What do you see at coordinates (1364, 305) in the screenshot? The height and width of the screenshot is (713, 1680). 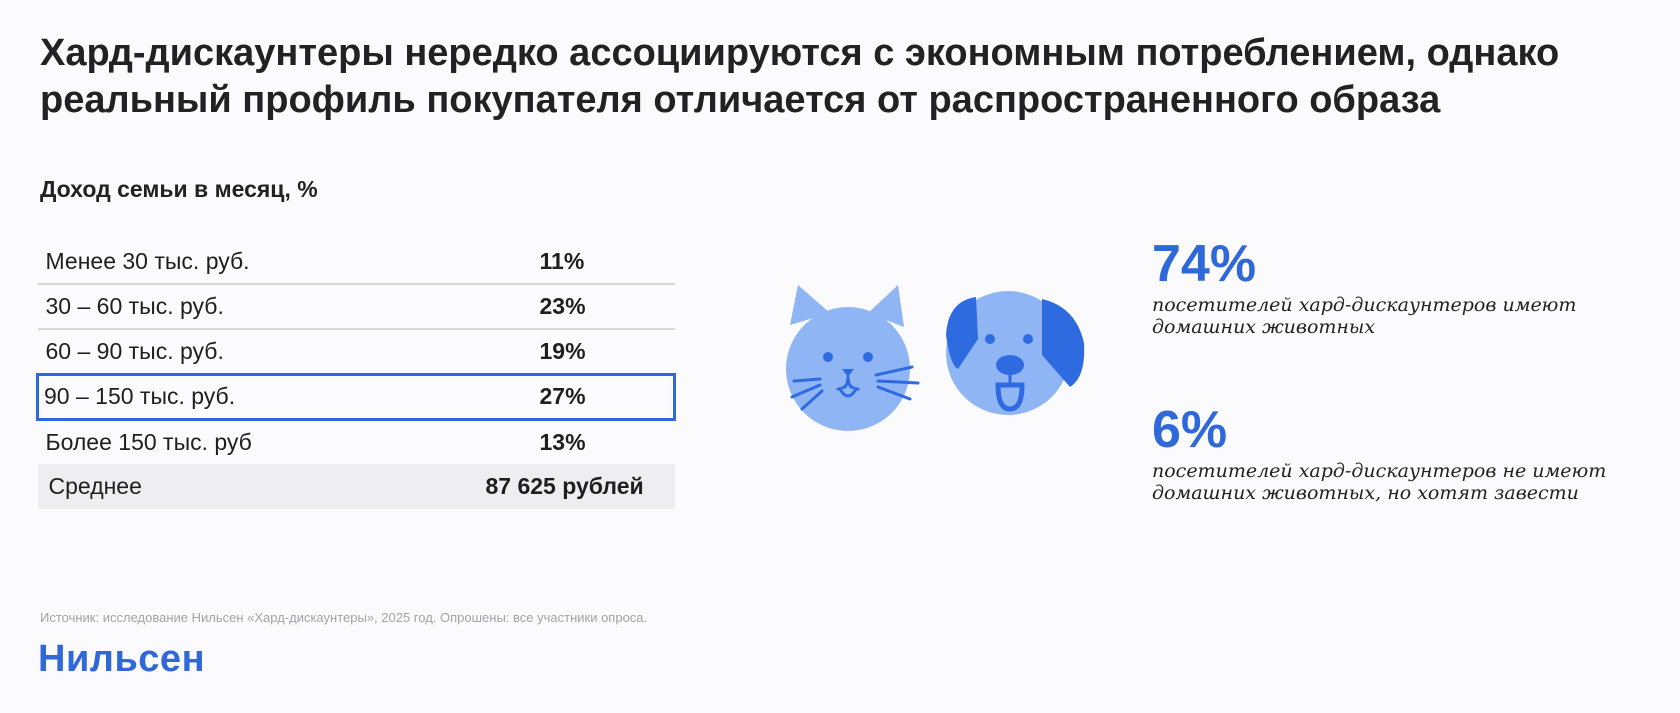 I see `stat-description-line: посетителей хард-дискаунтеров имеют` at bounding box center [1364, 305].